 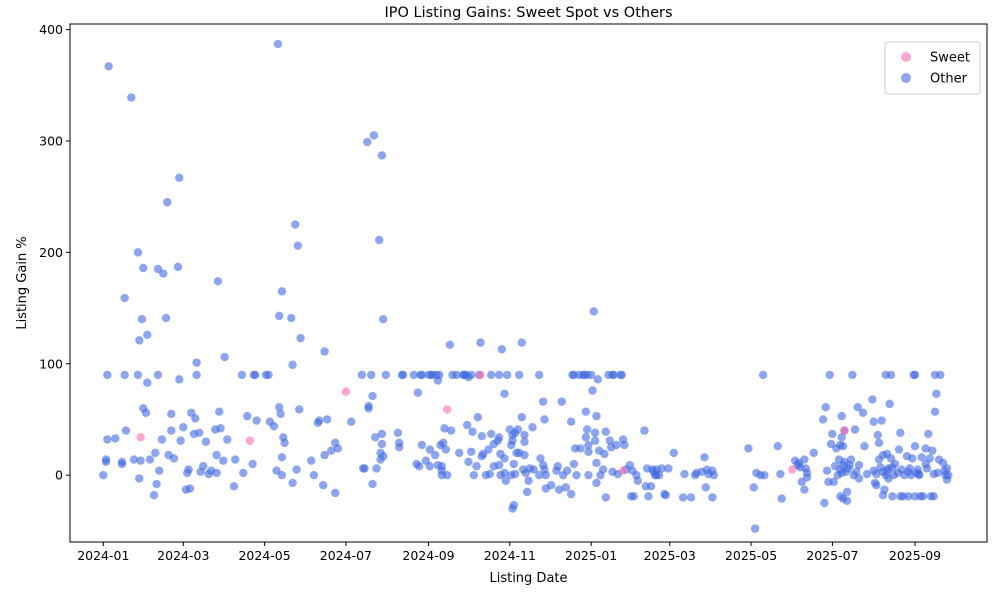 What do you see at coordinates (906, 57) in the screenshot?
I see `legend-marker-sweet` at bounding box center [906, 57].